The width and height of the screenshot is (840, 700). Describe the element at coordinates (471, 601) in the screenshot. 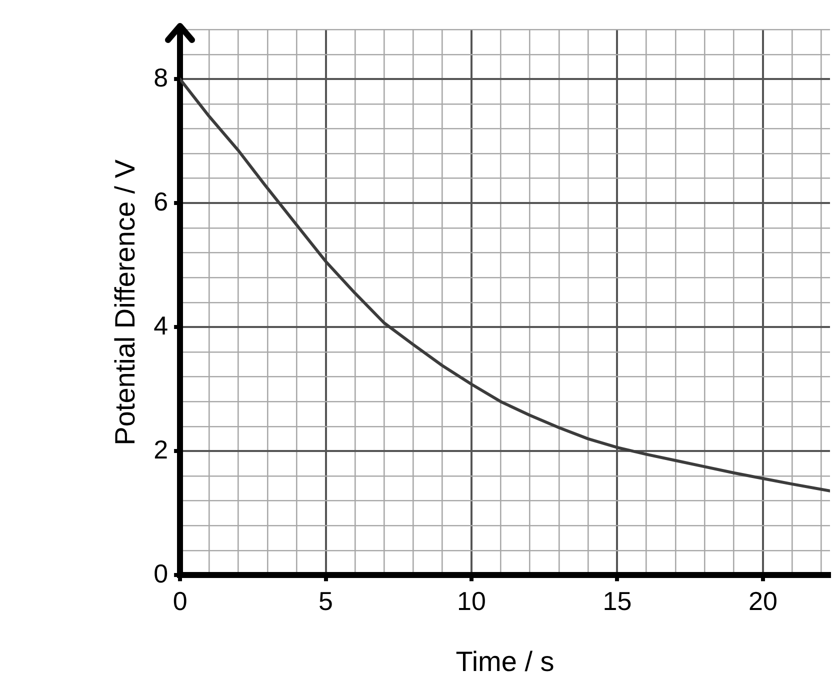

I see `x-tick-label: 10` at that location.